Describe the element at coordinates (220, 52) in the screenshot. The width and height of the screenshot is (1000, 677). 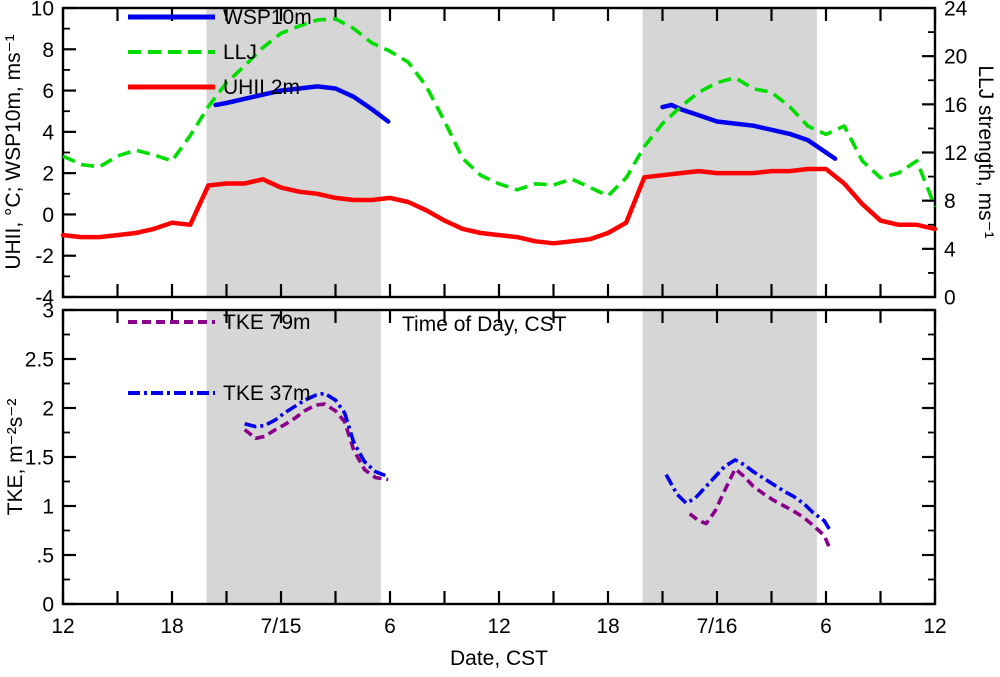
I see `legend-top: WSP10m LLJ UHII 2m` at that location.